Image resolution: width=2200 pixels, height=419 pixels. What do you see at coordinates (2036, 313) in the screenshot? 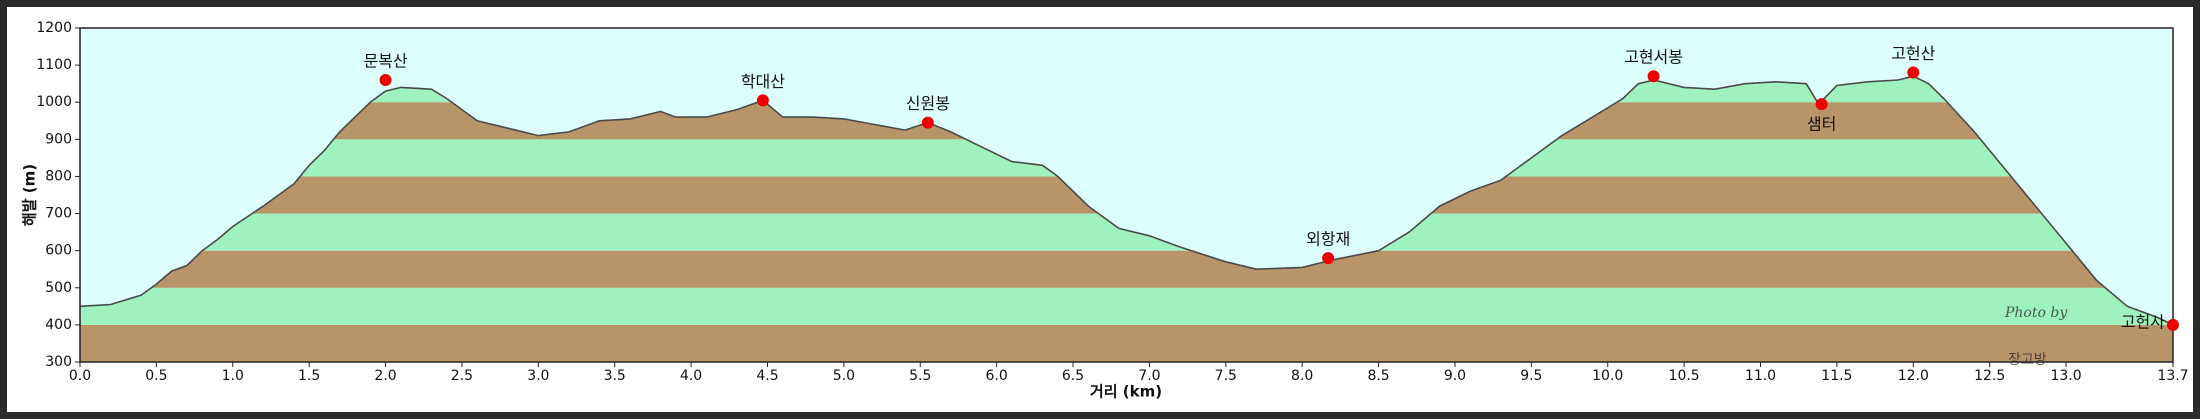
I see `watermark: Photo by` at bounding box center [2036, 313].